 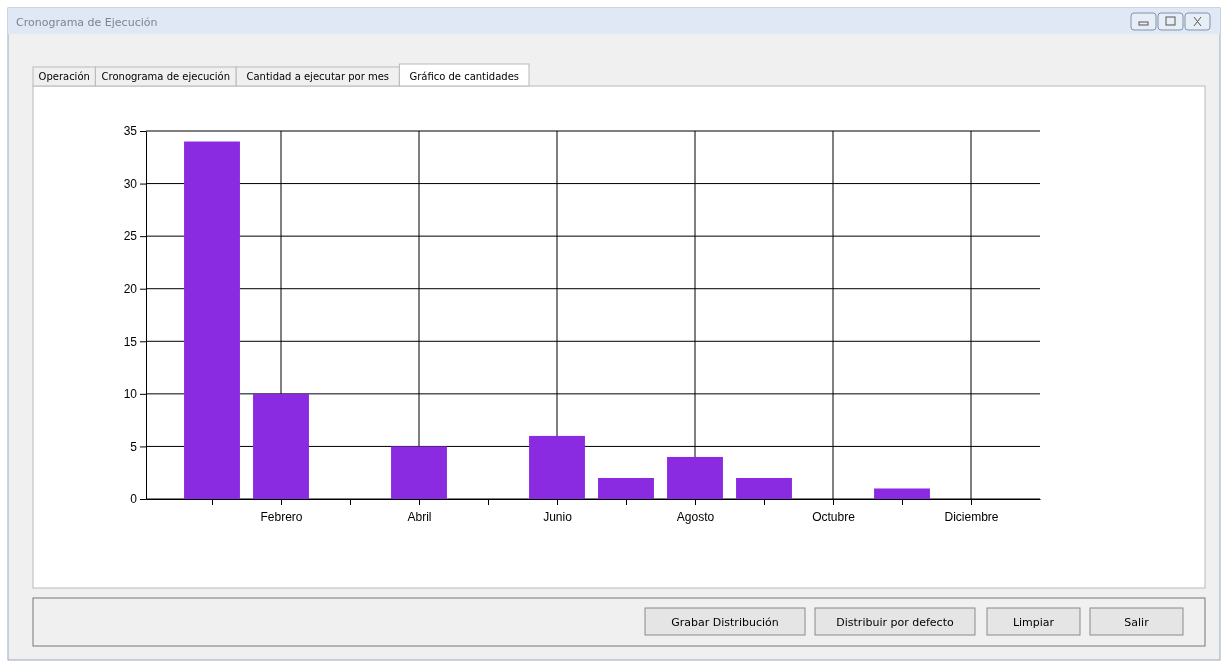 I want to click on y-tick-label: 10, so click(x=130, y=394).